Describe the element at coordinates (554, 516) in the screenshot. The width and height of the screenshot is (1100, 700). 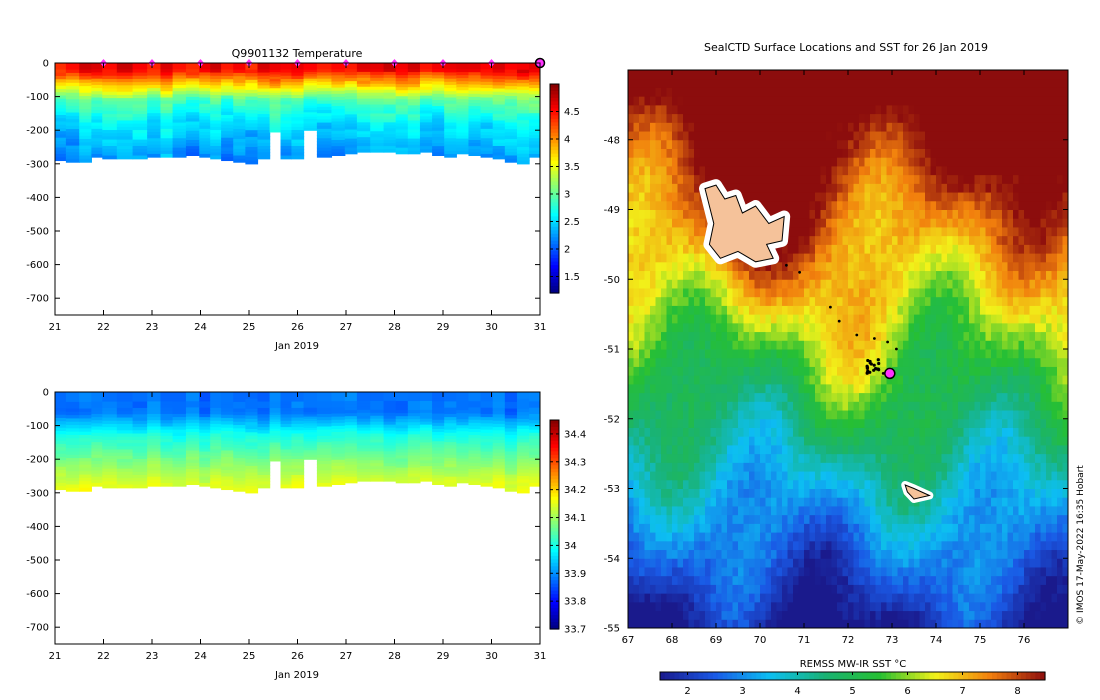
I see `salinity-colorbar-cell` at that location.